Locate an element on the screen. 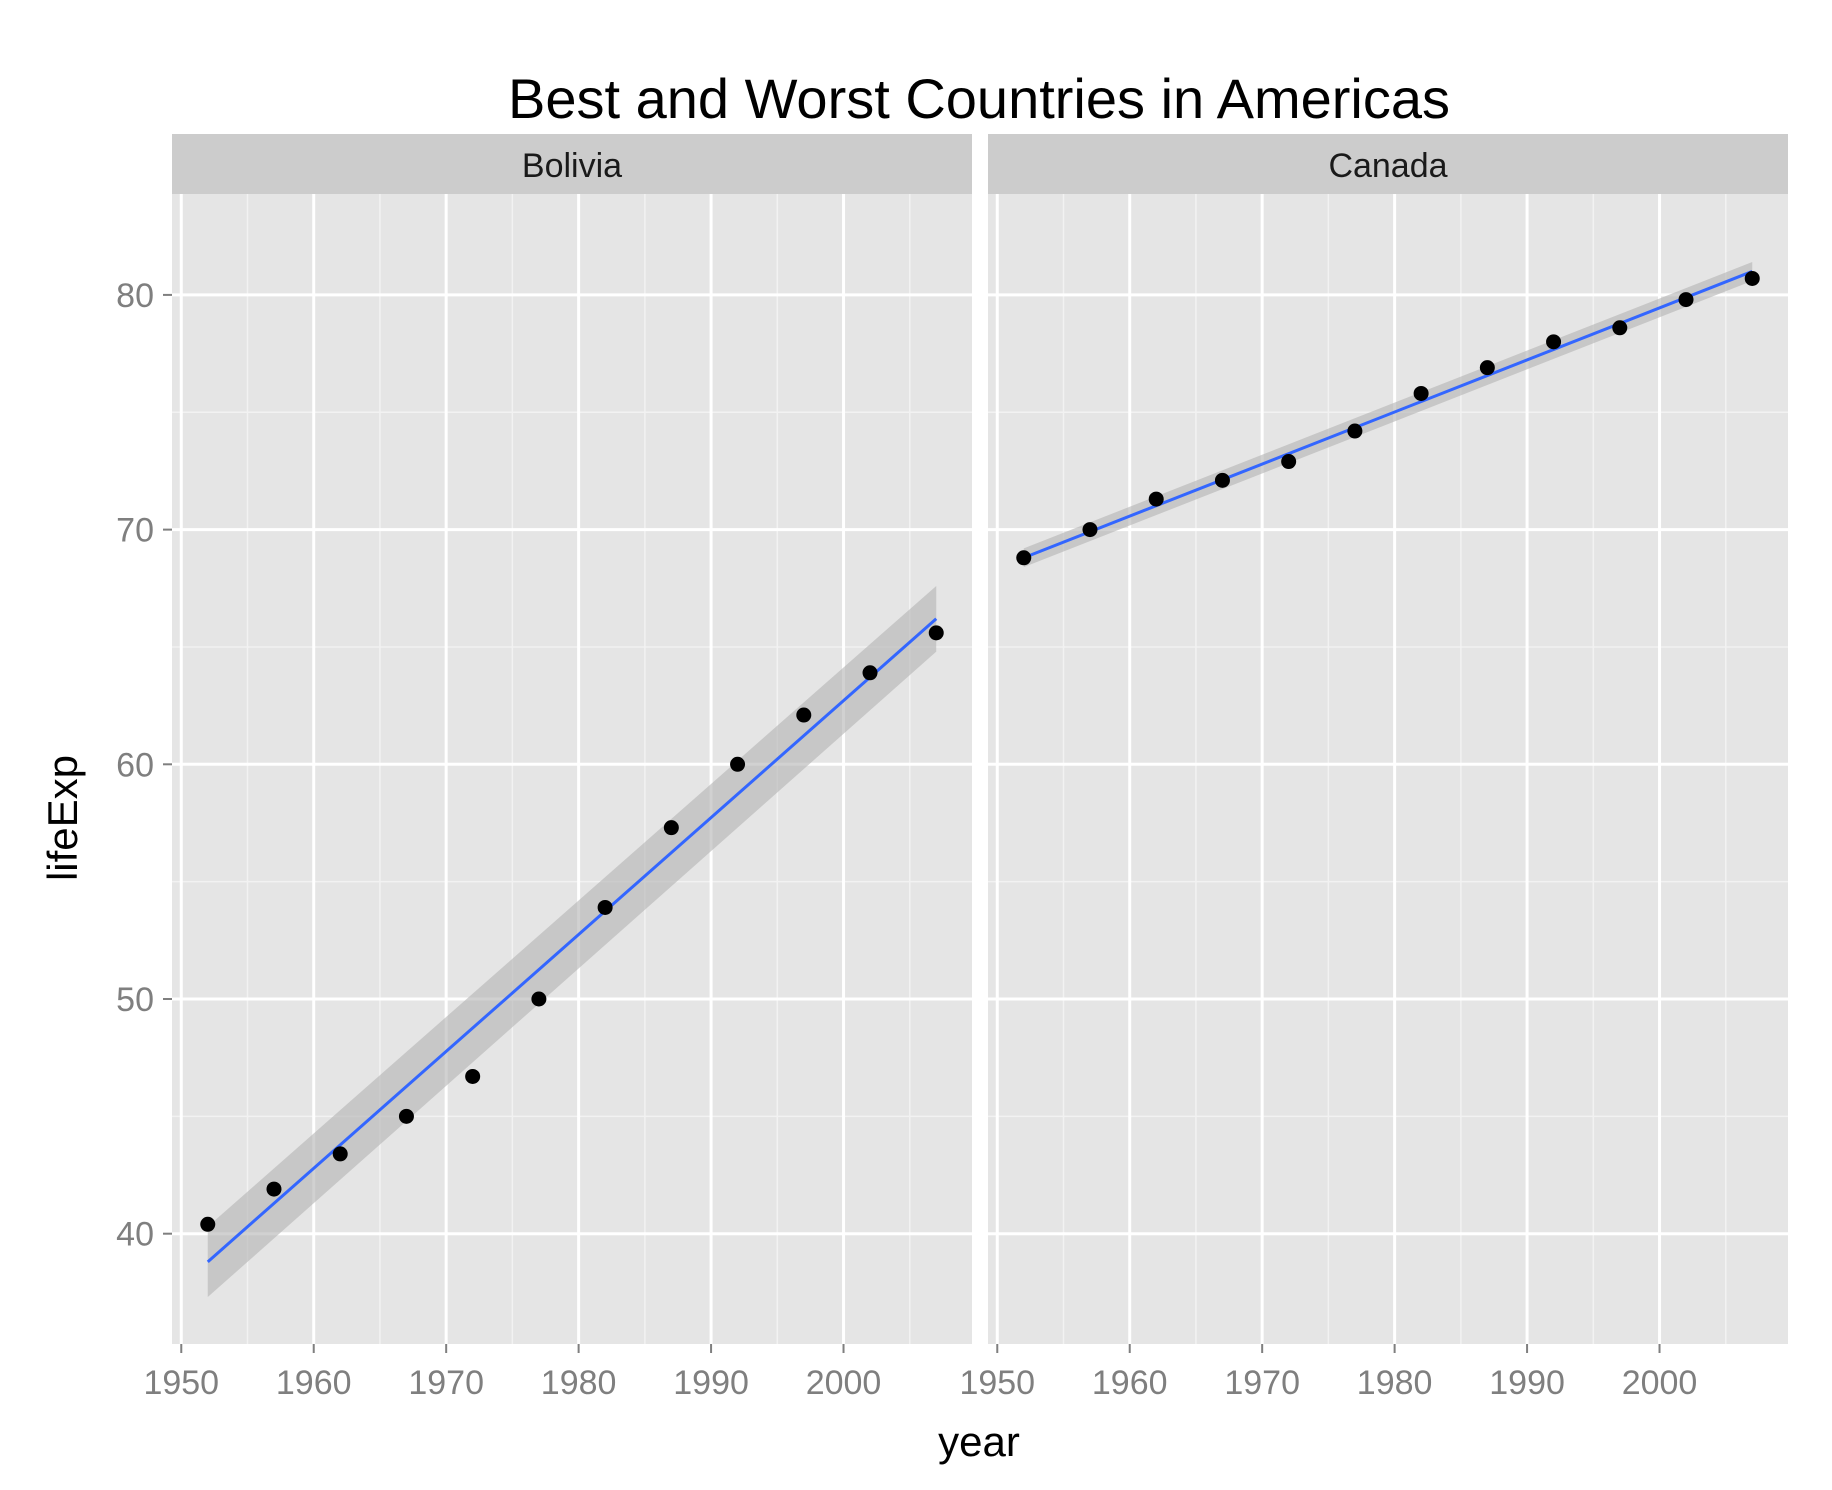  y-tick-label: 40 is located at coordinates (135, 1235).